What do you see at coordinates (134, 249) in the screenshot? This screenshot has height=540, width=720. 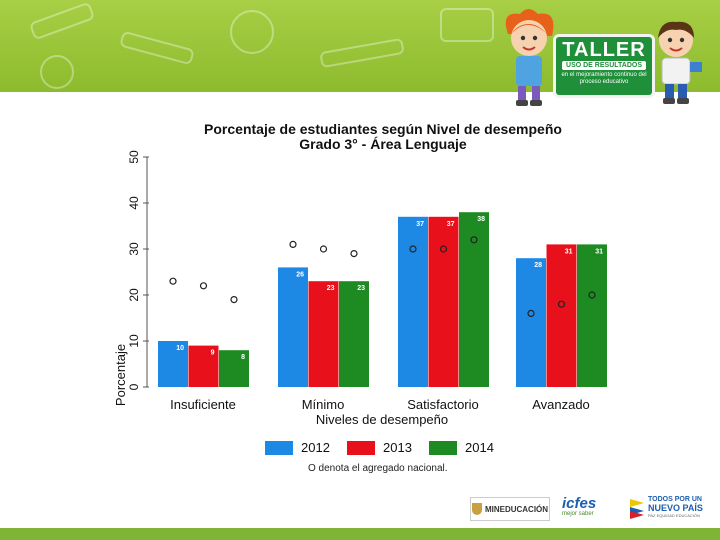 I see `y-tick-label: 30` at bounding box center [134, 249].